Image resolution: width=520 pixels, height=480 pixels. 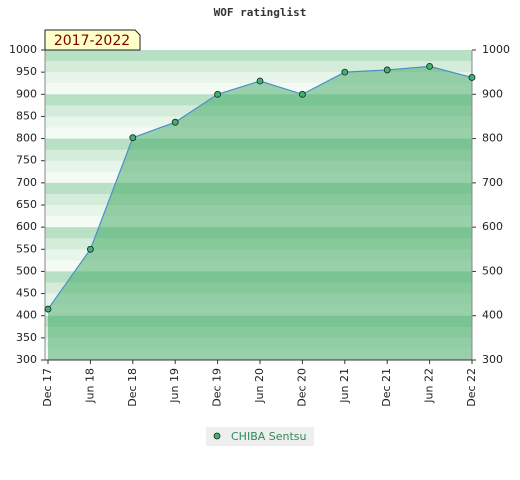 I want to click on y2-tick-label: 300, so click(x=492, y=359).